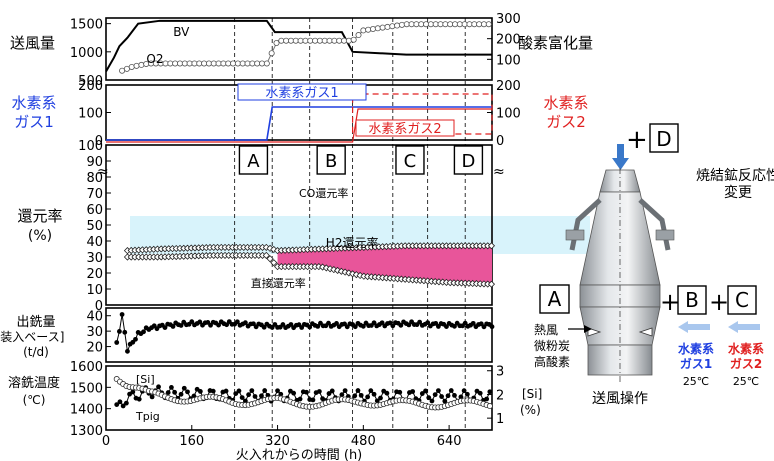  I want to click on ytick-label-left: 70, so click(94, 194).